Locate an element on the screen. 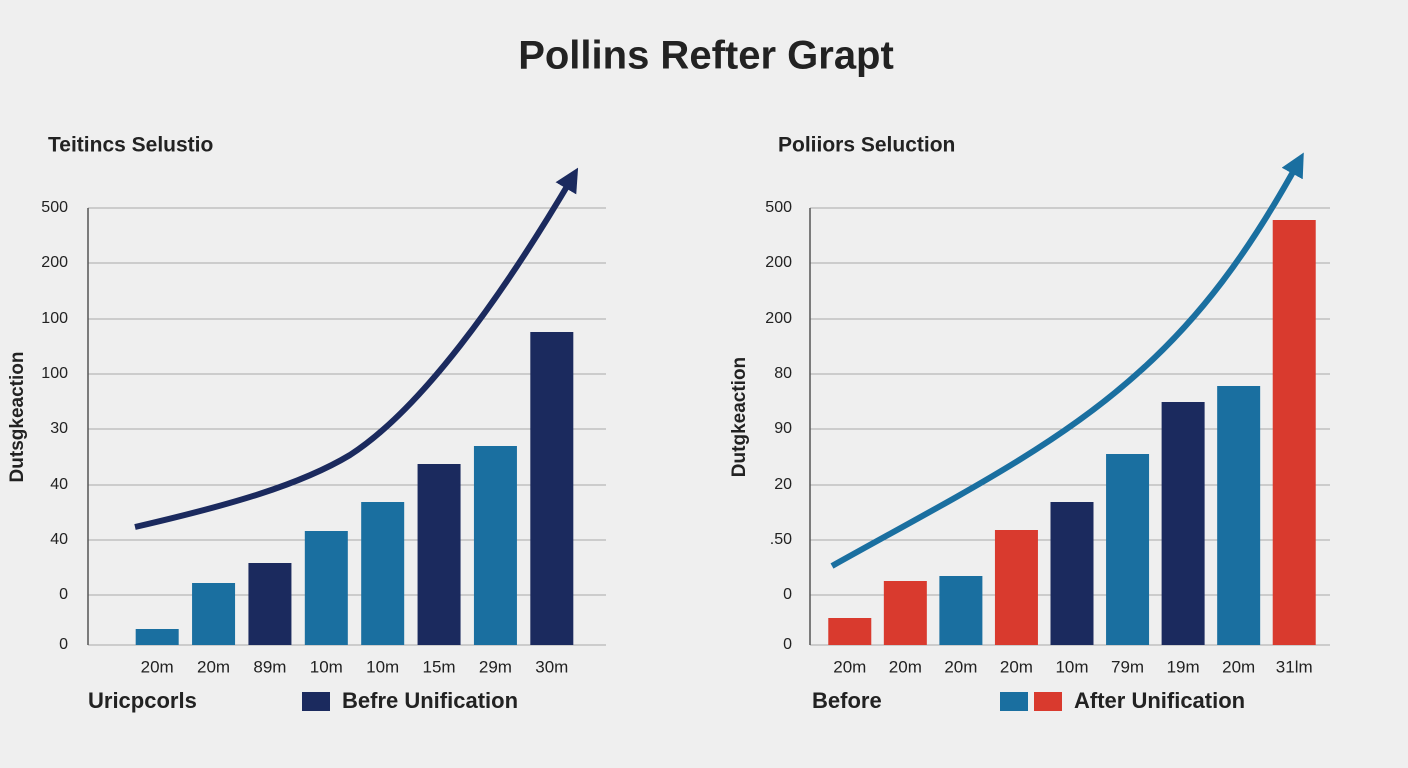 This screenshot has width=1408, height=768. y-tick-label: .50 is located at coordinates (781, 539).